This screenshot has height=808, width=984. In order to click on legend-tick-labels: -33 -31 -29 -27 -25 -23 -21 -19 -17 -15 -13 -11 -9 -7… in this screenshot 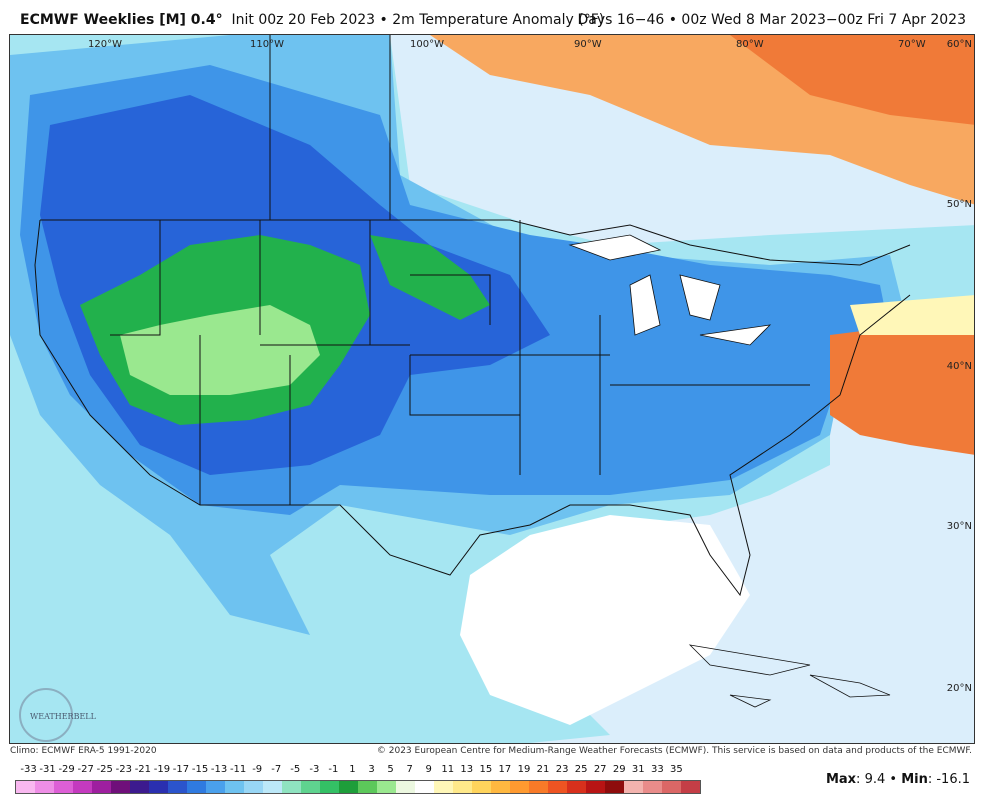, I will do `click(360, 771)`.